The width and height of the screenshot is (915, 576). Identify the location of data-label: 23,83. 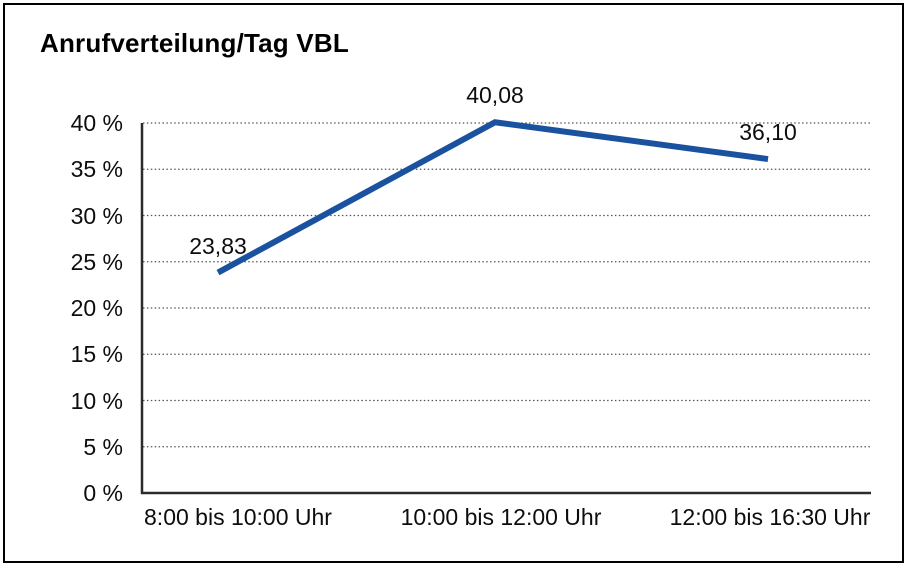
(218, 245).